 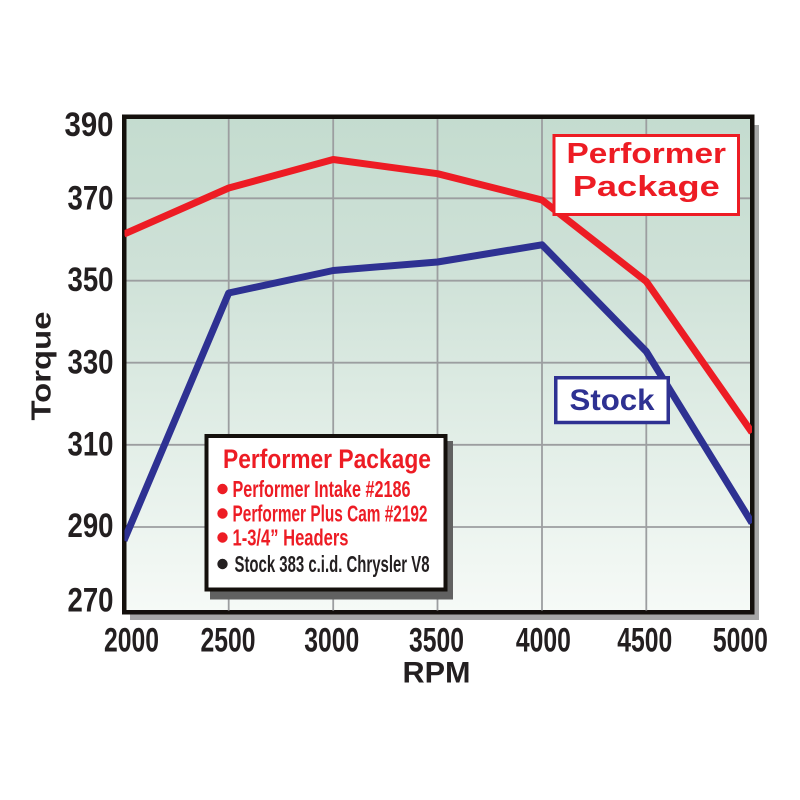 I want to click on svg-text: Performer Plus Cam #2192, so click(x=330, y=514).